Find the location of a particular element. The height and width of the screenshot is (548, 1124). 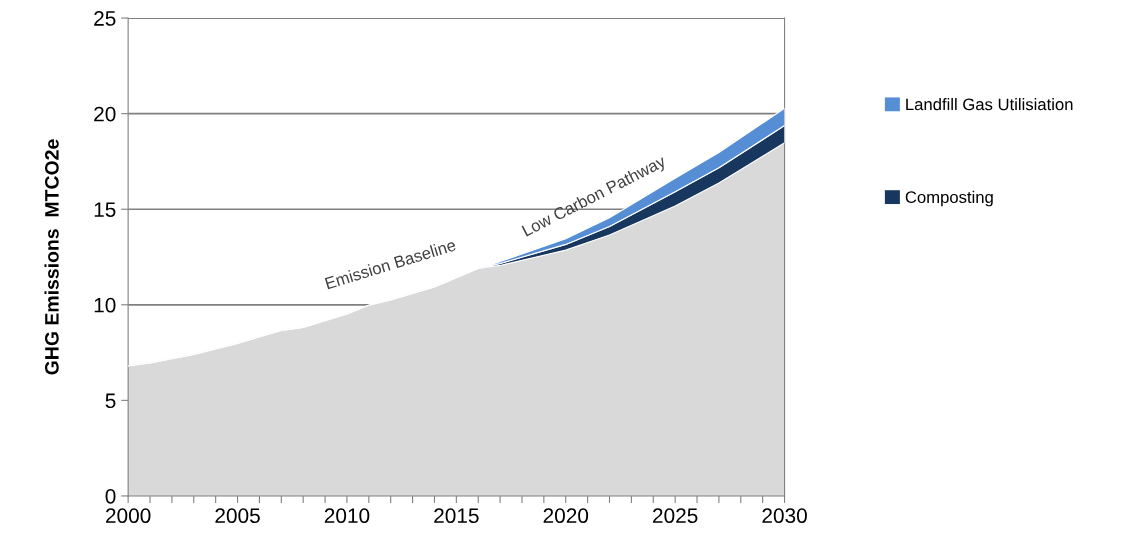

legend-label: Composting is located at coordinates (949, 198).